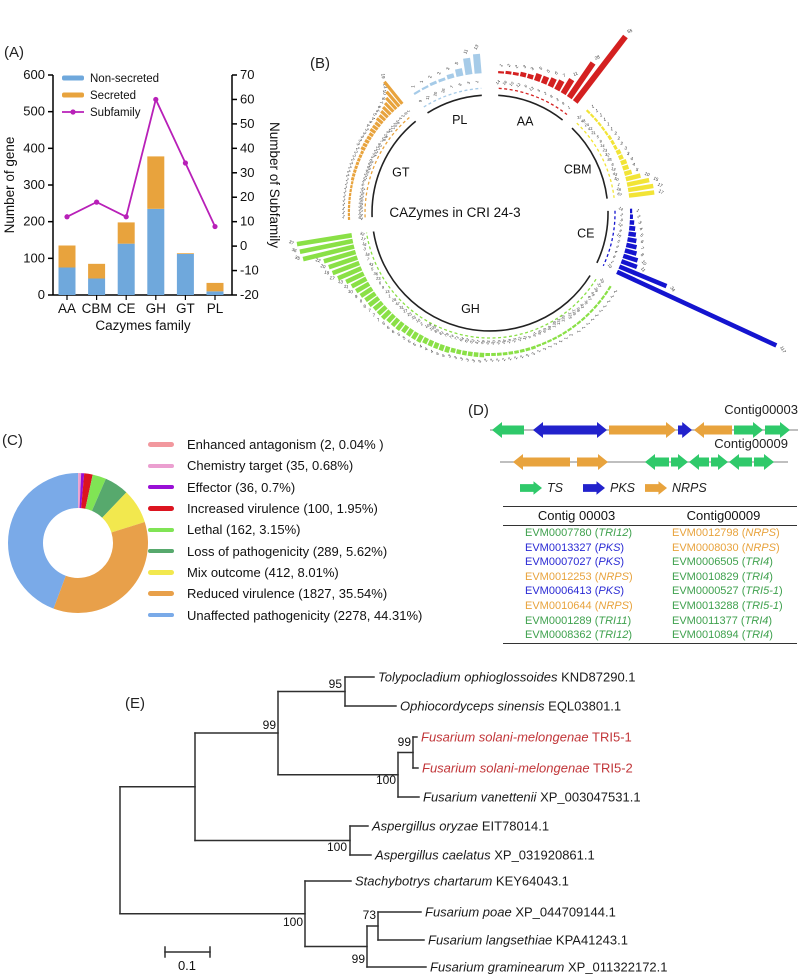 This screenshot has height=979, width=800. I want to click on panel-d-label: (D), so click(478, 410).